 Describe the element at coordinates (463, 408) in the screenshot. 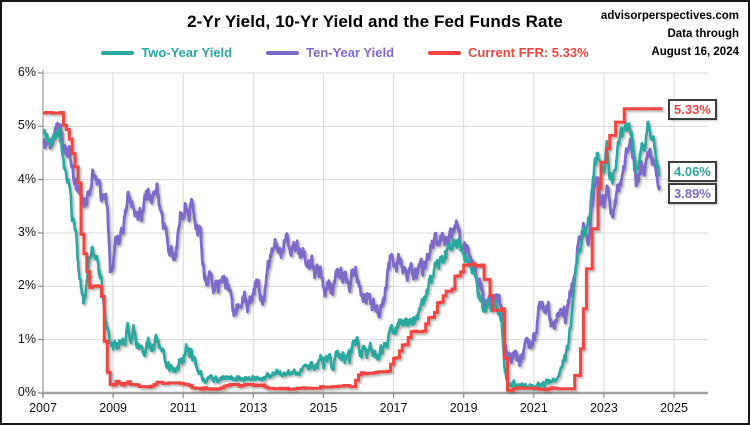

I see `x-axis-label: 2019` at that location.